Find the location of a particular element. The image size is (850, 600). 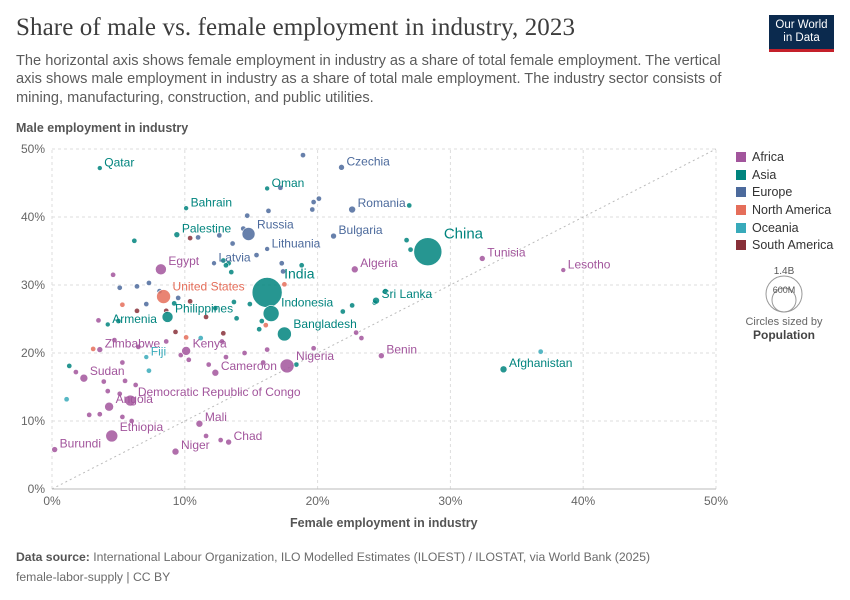

owid-logo: Our World in Data is located at coordinates (801, 33).